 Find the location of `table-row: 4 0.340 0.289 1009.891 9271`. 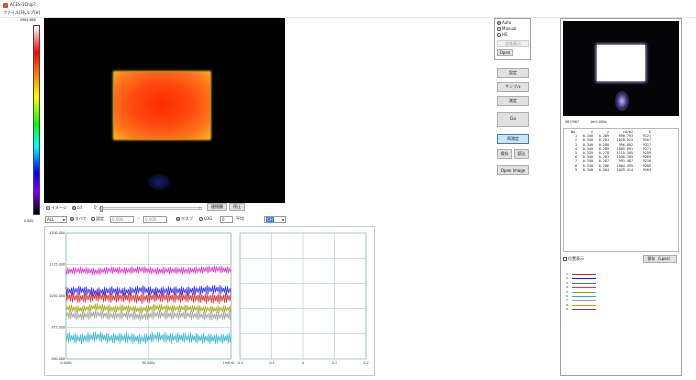

table-row: 4 0.340 0.289 1009.891 9271 is located at coordinates (609, 149).